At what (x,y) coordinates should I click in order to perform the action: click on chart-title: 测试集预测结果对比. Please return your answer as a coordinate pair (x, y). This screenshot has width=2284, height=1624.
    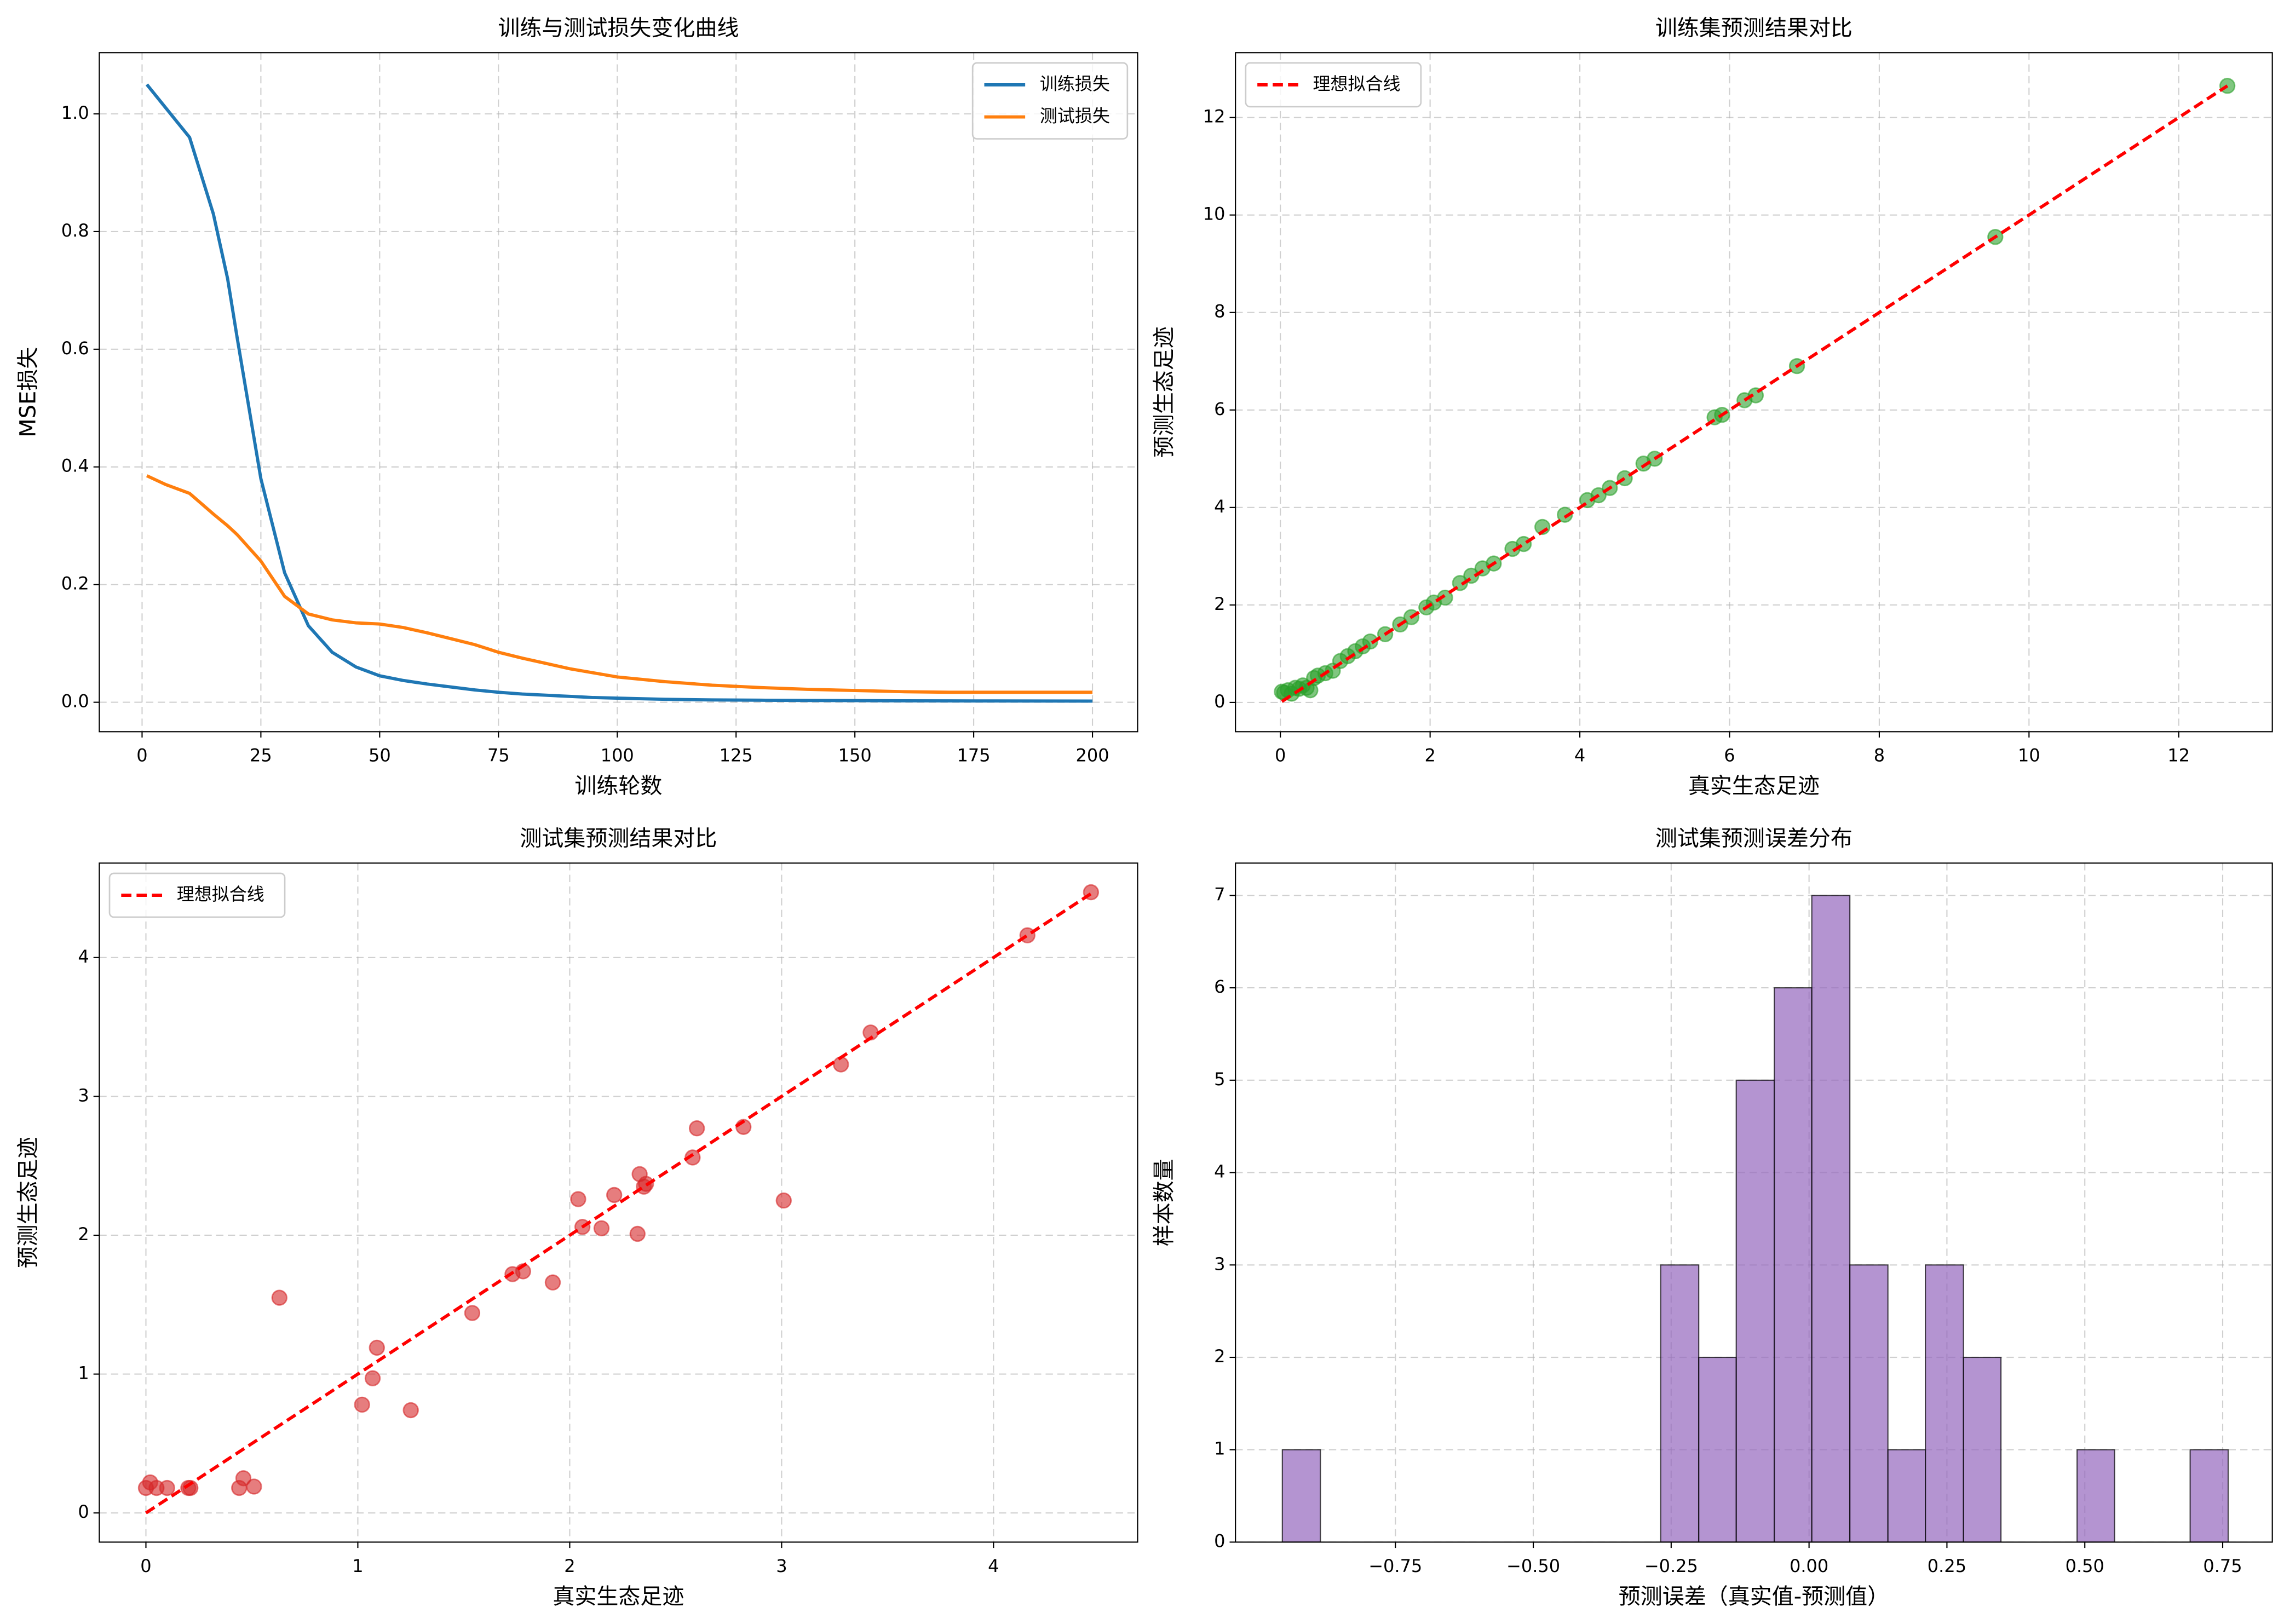
    Looking at the image, I should click on (618, 839).